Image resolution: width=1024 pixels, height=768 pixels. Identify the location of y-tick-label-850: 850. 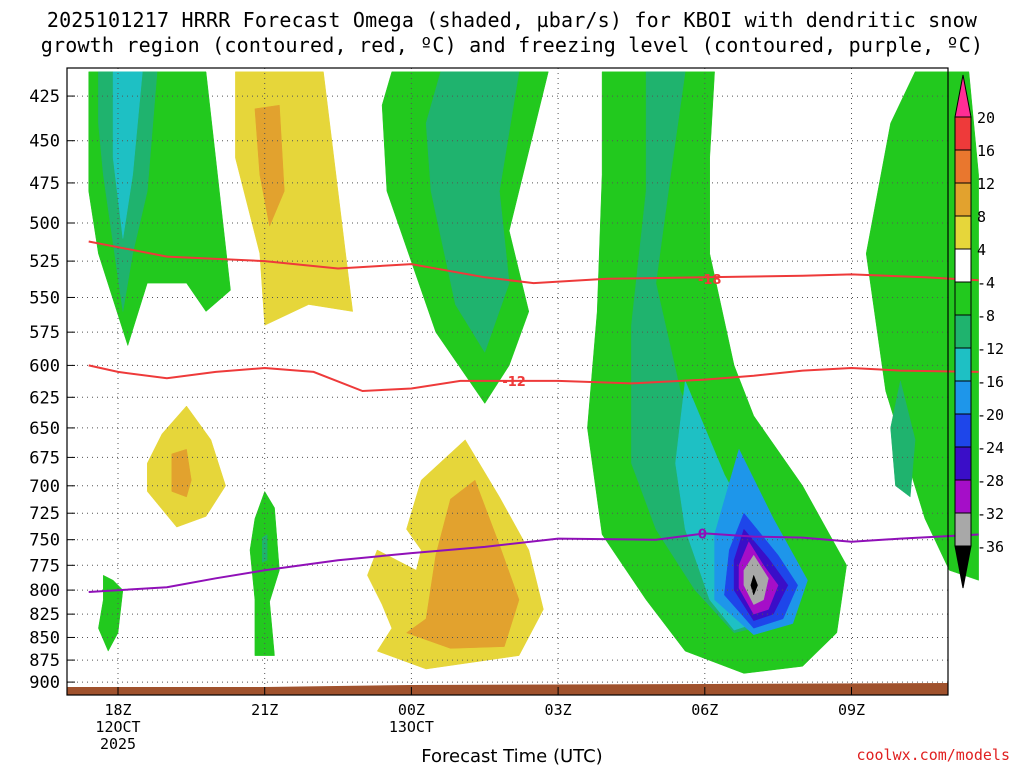
(44, 638).